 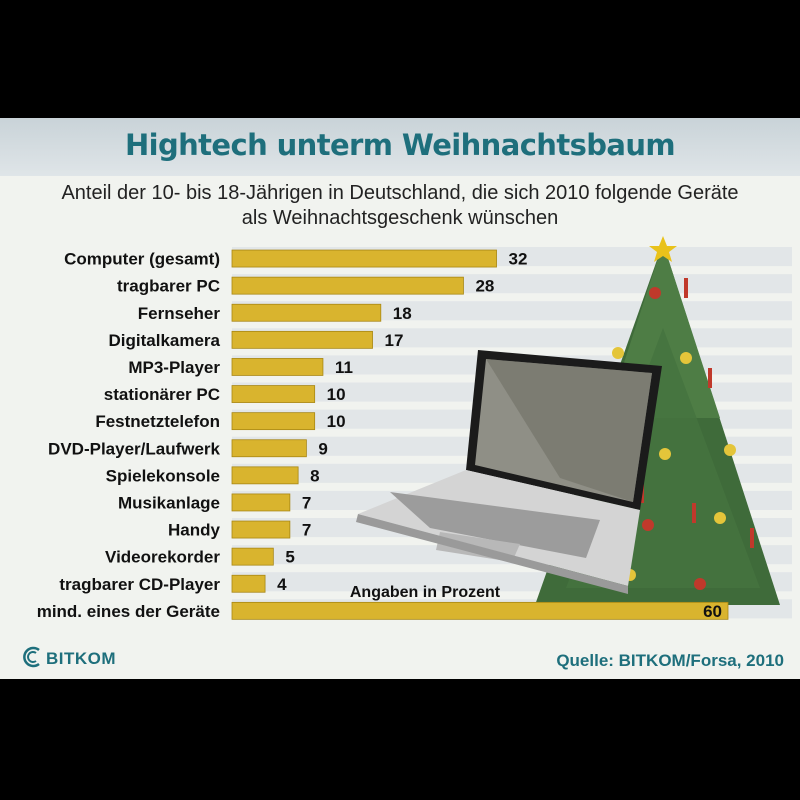 I want to click on category-label: Digitalkamera, so click(x=165, y=340).